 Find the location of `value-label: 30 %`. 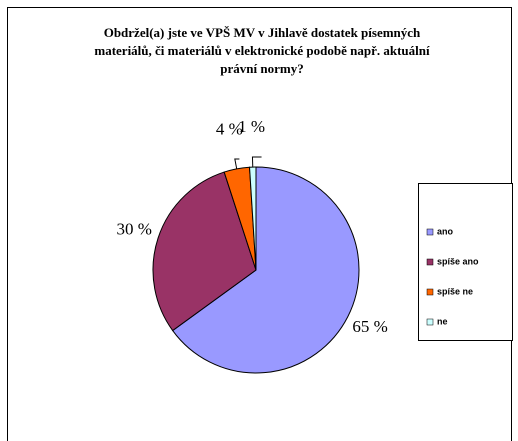

value-label: 30 % is located at coordinates (134, 228).